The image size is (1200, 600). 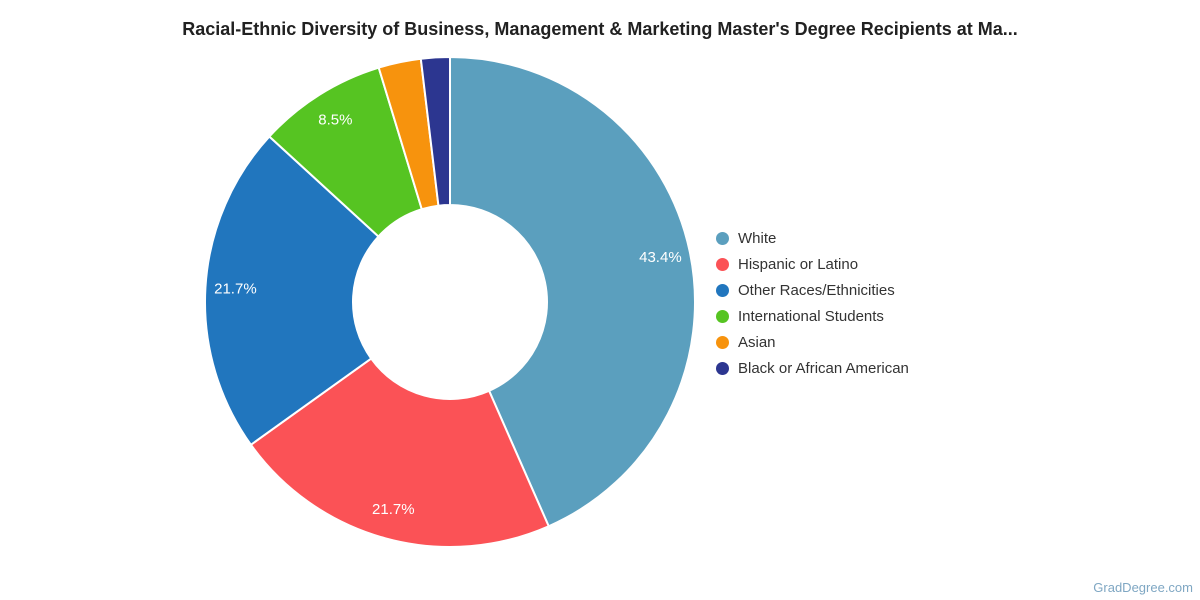 What do you see at coordinates (823, 368) in the screenshot?
I see `legend-label: Black or African American` at bounding box center [823, 368].